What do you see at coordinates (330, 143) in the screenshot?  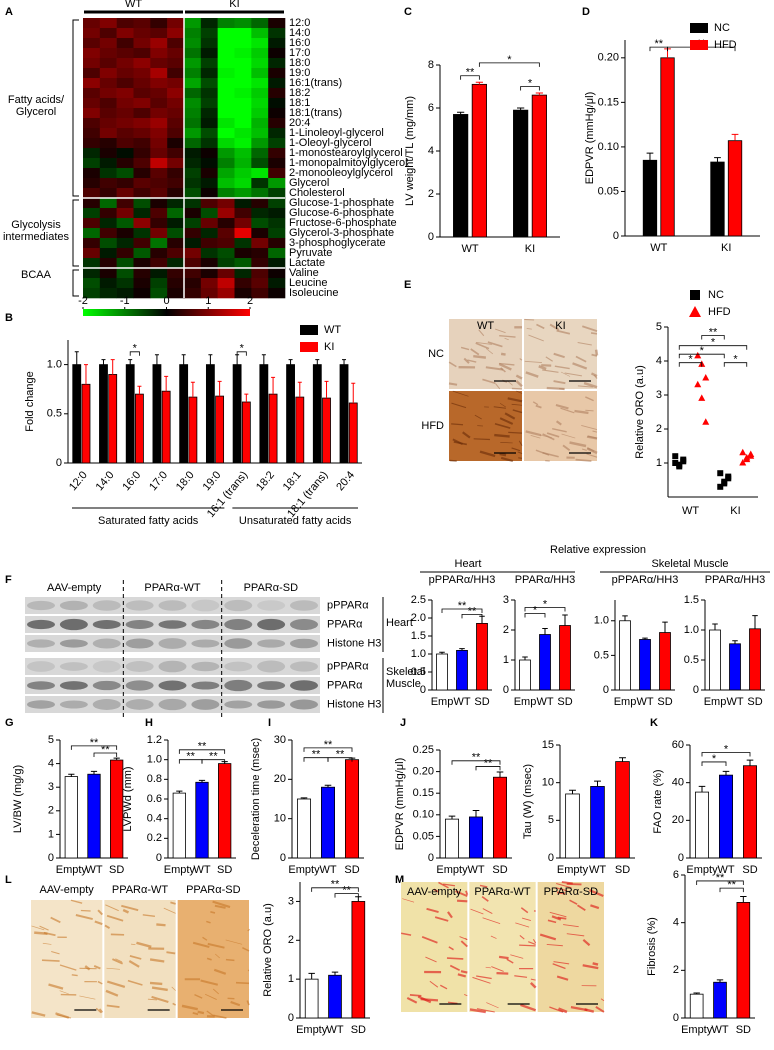 I see `row-label: 1-Oleoyl-glycerol` at bounding box center [330, 143].